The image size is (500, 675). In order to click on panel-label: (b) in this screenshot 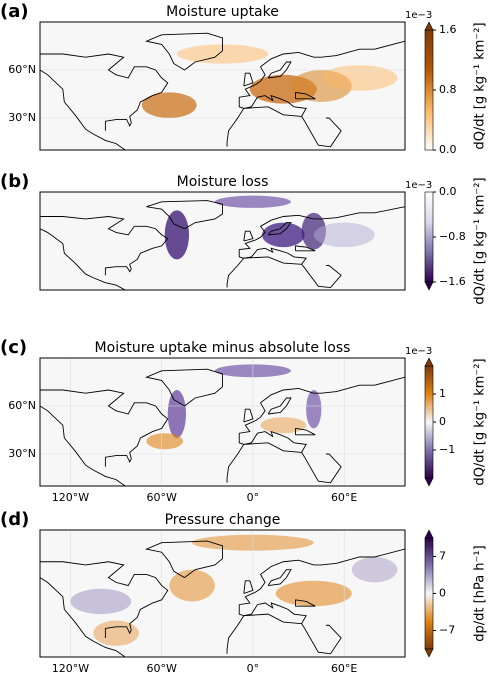, I will do `click(14, 181)`.